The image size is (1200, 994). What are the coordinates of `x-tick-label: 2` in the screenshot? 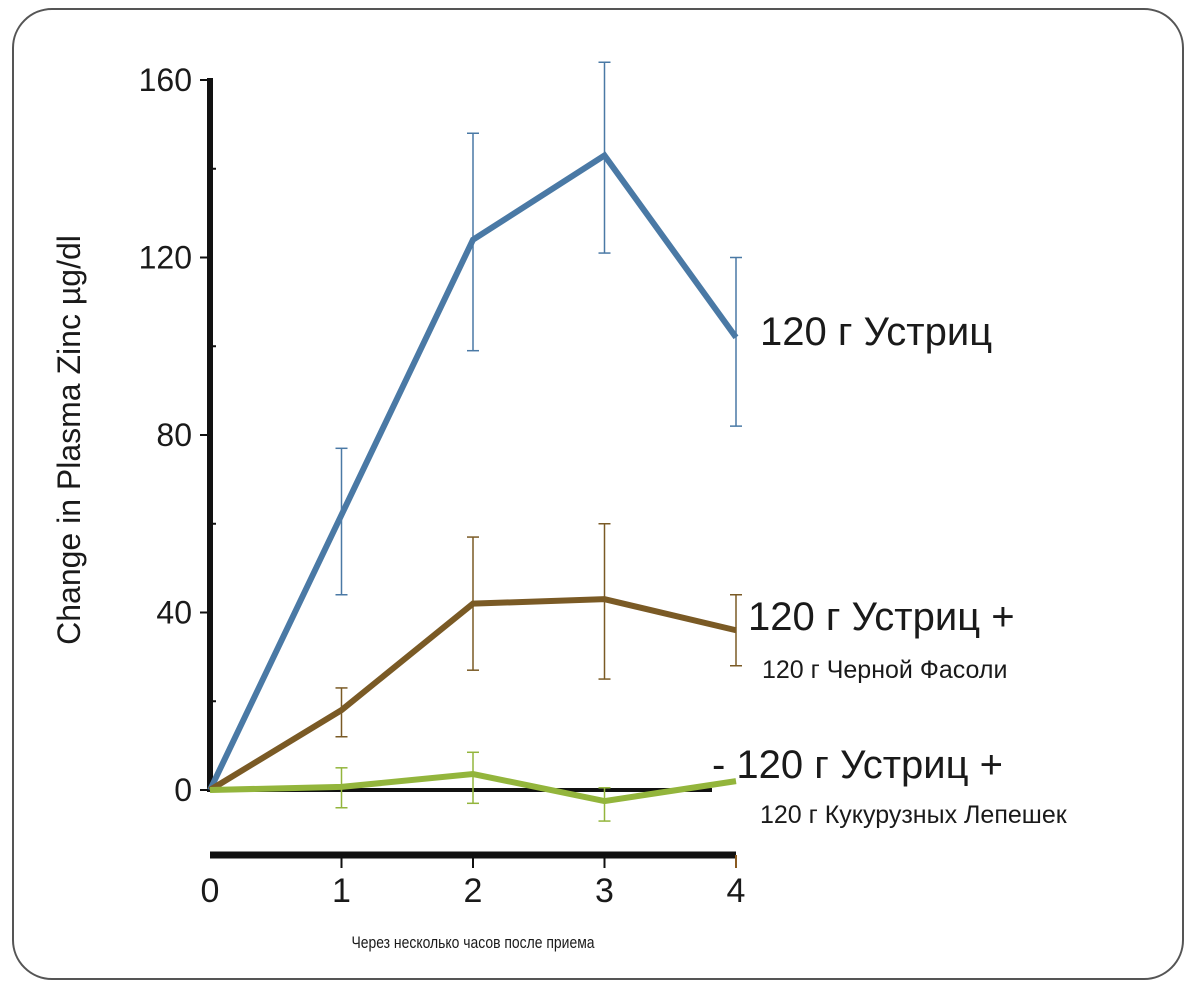 It's located at (473, 891).